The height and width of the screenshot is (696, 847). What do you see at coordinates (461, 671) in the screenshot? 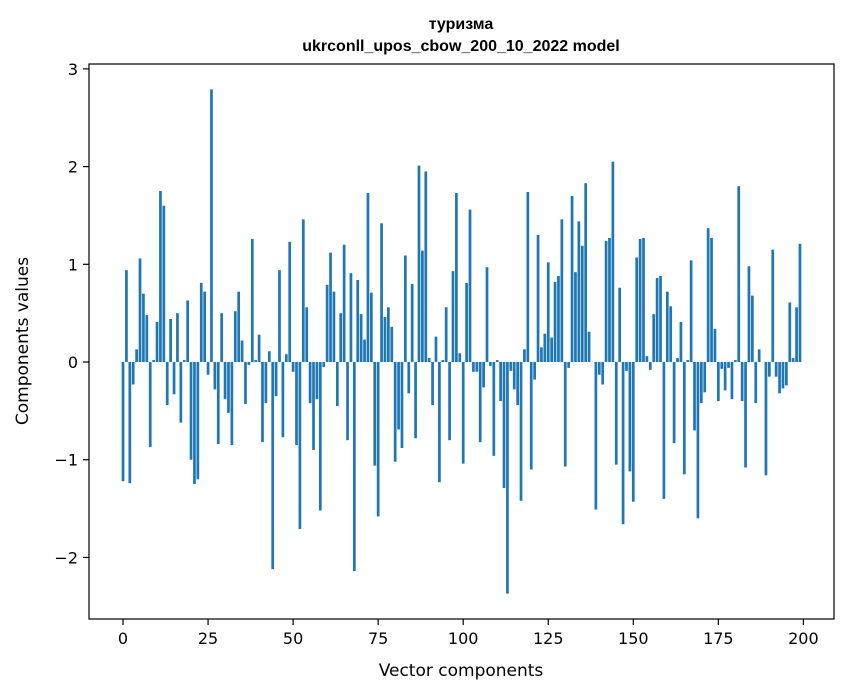
I see `x-axis-label: Vector components` at bounding box center [461, 671].